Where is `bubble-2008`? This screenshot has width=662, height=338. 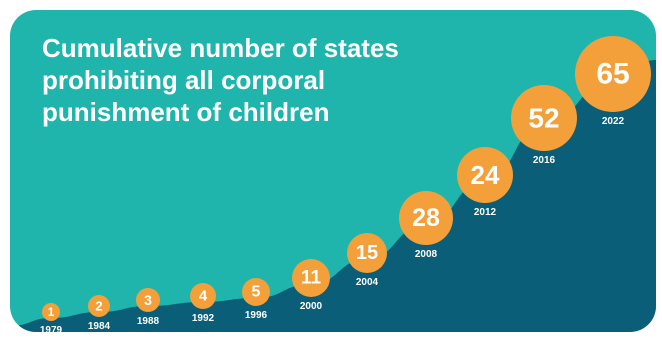 bubble-2008 is located at coordinates (426, 218).